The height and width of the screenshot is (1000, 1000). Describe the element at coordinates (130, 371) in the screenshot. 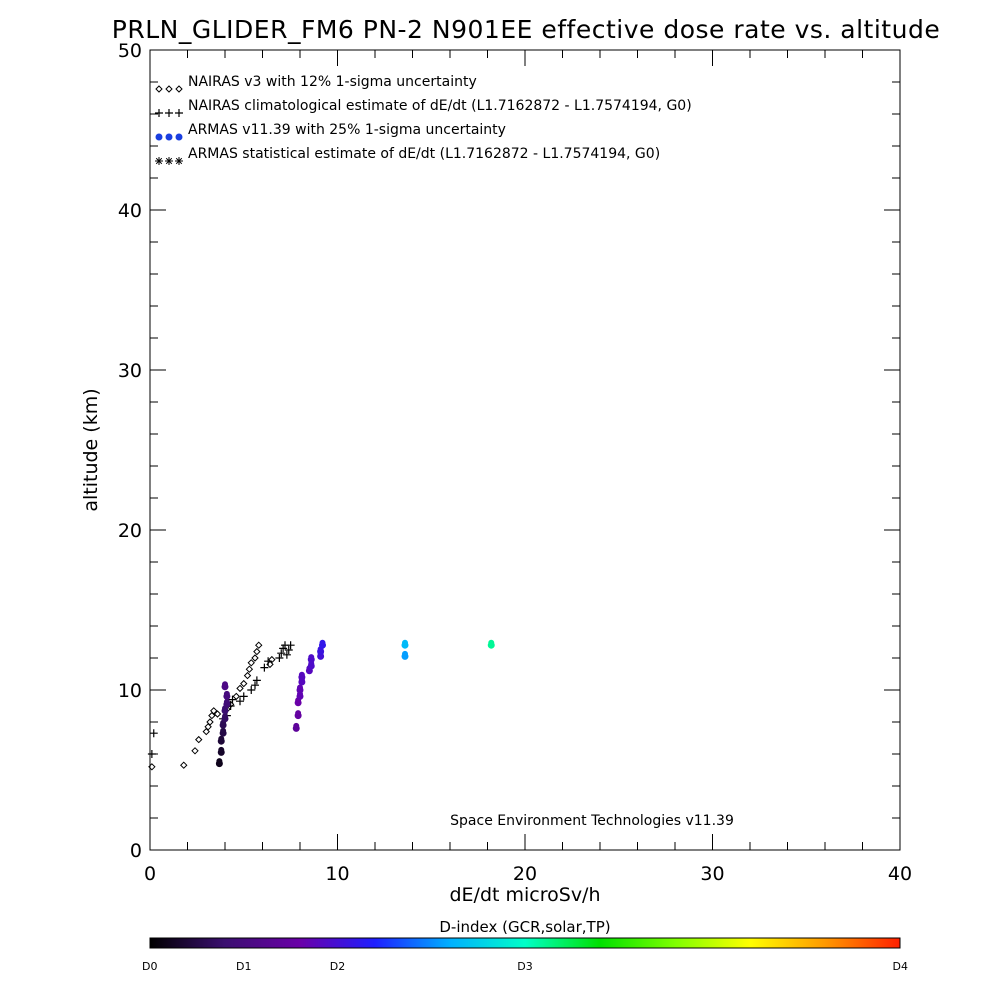

I see `y-tick-label: 30` at that location.